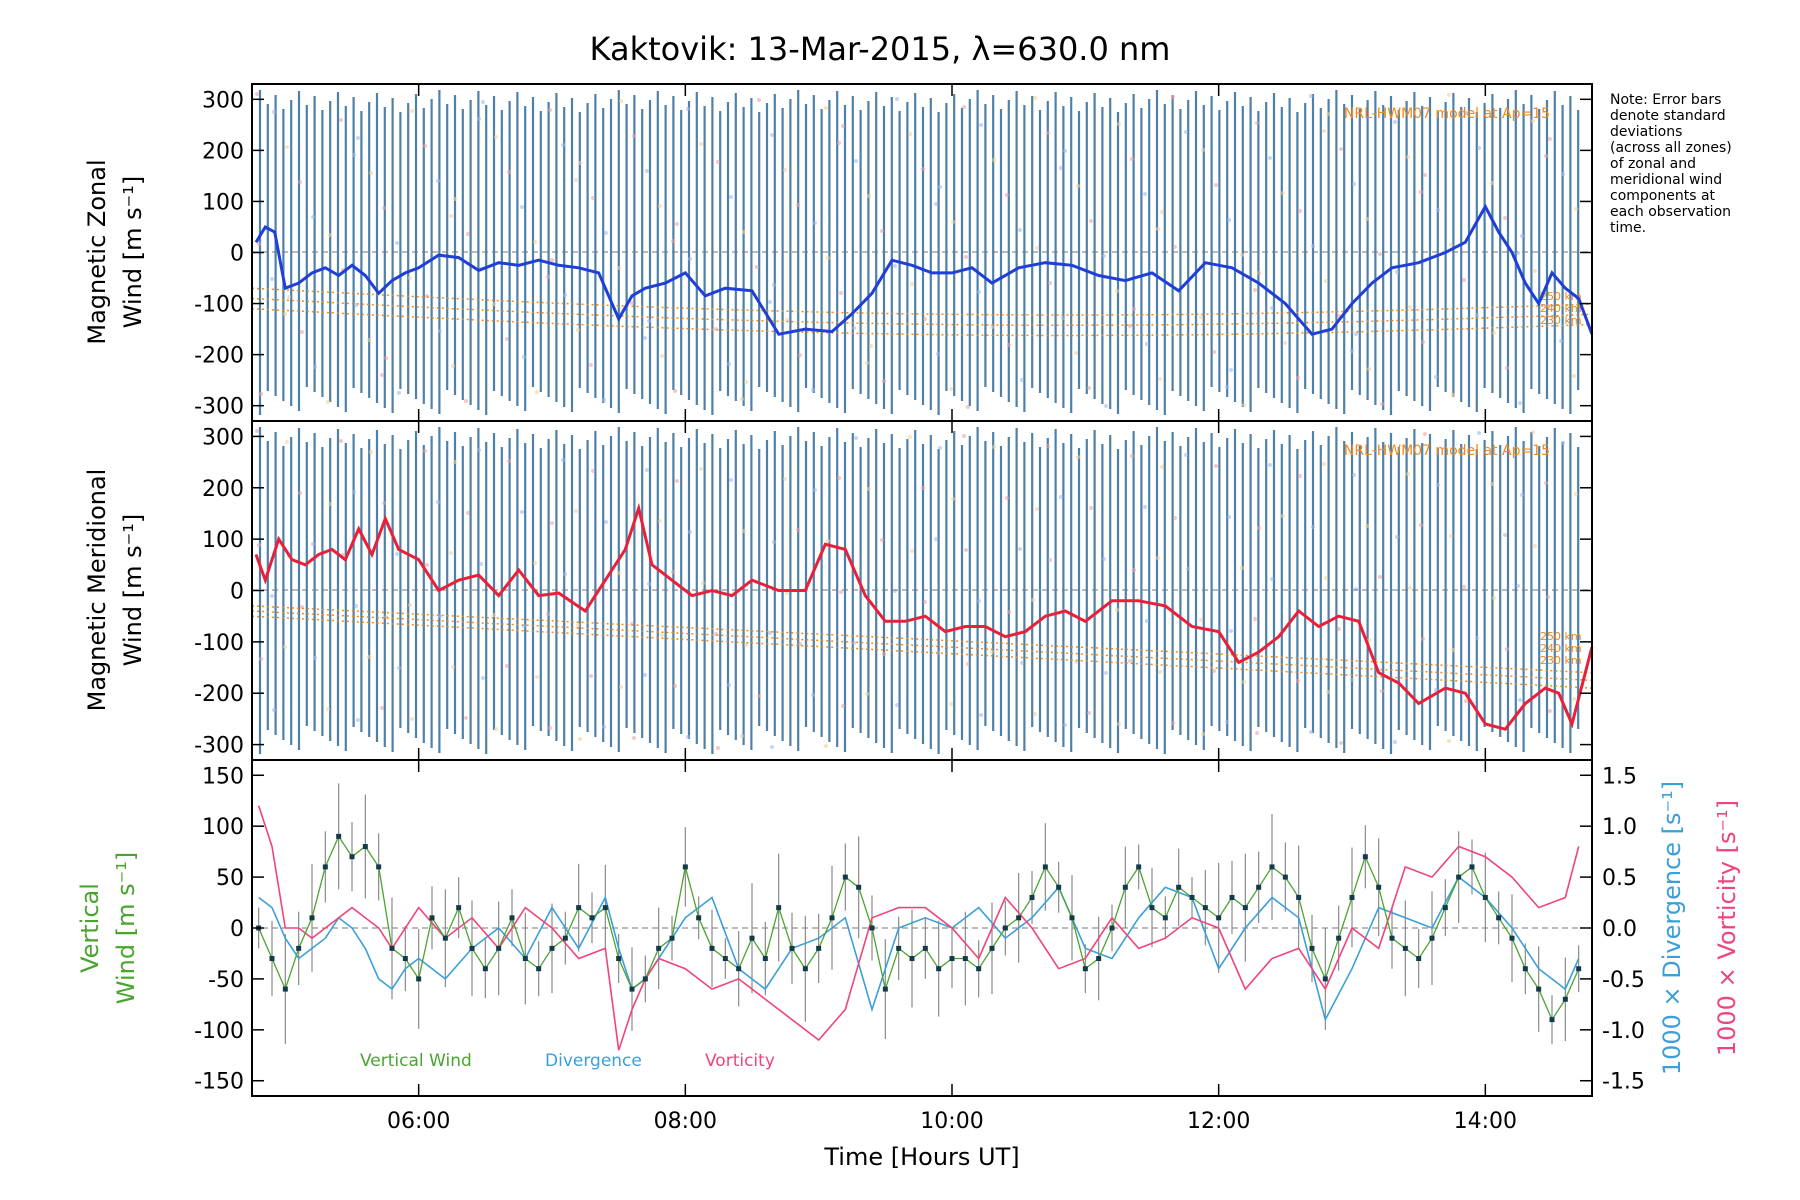 This screenshot has width=1800, height=1200. Describe the element at coordinates (1623, 1031) in the screenshot. I see `right-y-tick-label: -1.0` at that location.